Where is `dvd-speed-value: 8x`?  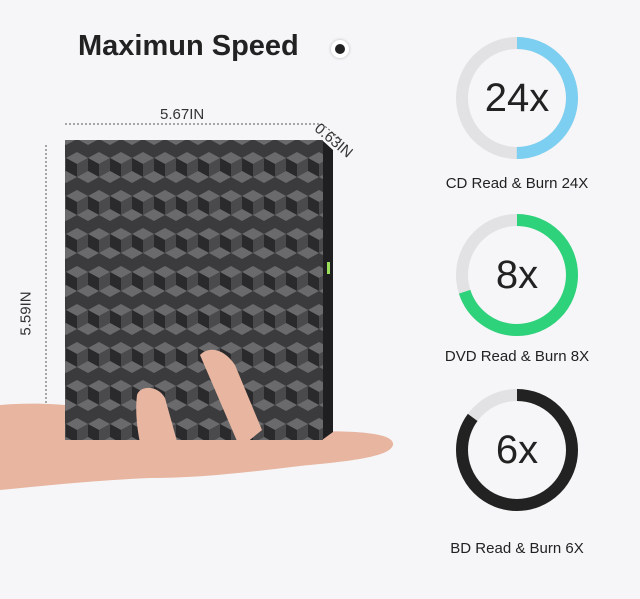
dvd-speed-value: 8x is located at coordinates (517, 275).